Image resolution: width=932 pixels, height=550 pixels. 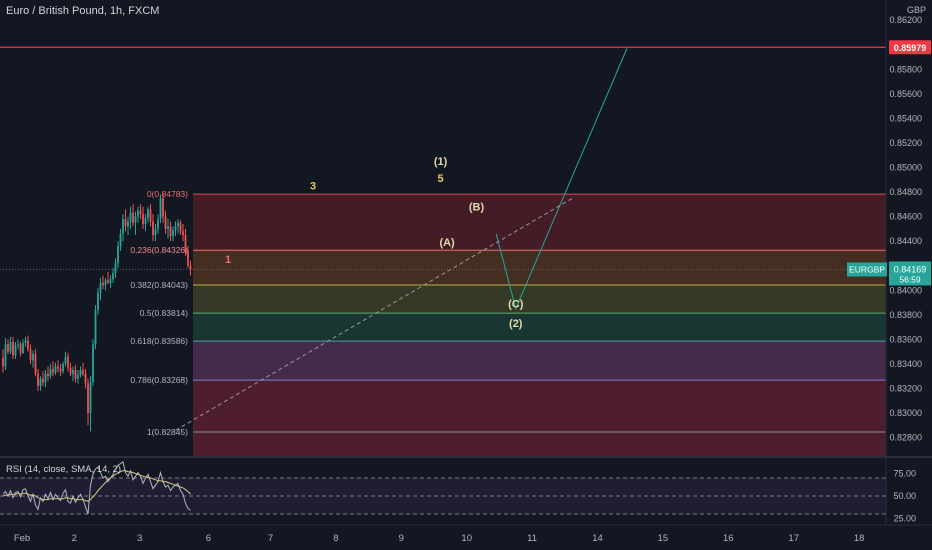 I want to click on alert-price-label: 0.85979, so click(x=910, y=48).